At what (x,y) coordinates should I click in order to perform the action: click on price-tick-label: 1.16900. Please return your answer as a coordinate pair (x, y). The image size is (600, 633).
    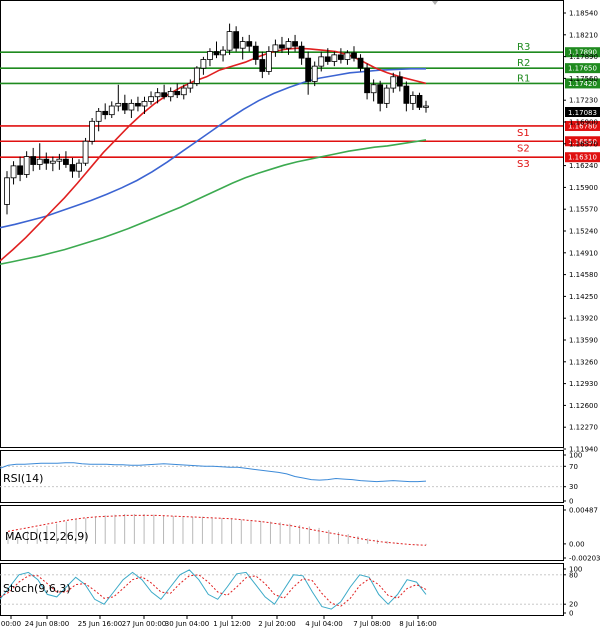
    Looking at the image, I should click on (583, 123).